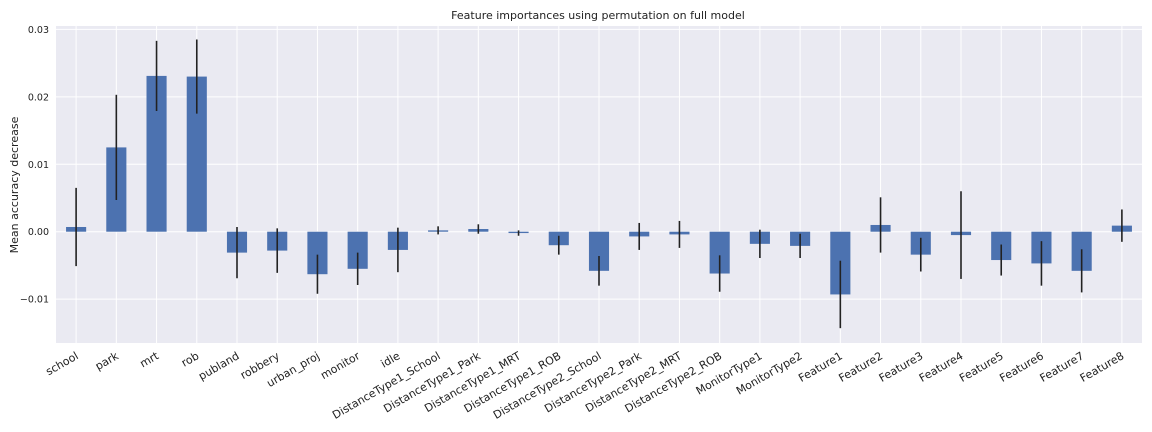 This screenshot has height=432, width=1152. I want to click on x-tick-label: school, so click(62, 363).